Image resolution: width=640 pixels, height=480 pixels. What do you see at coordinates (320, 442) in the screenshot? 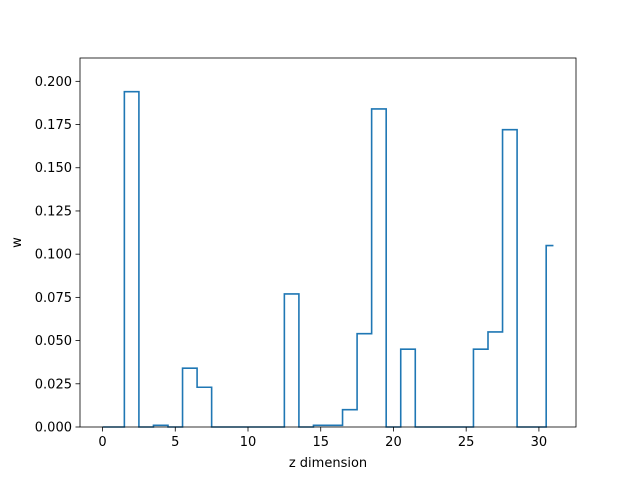
I see `x-tick-label: 15` at bounding box center [320, 442].